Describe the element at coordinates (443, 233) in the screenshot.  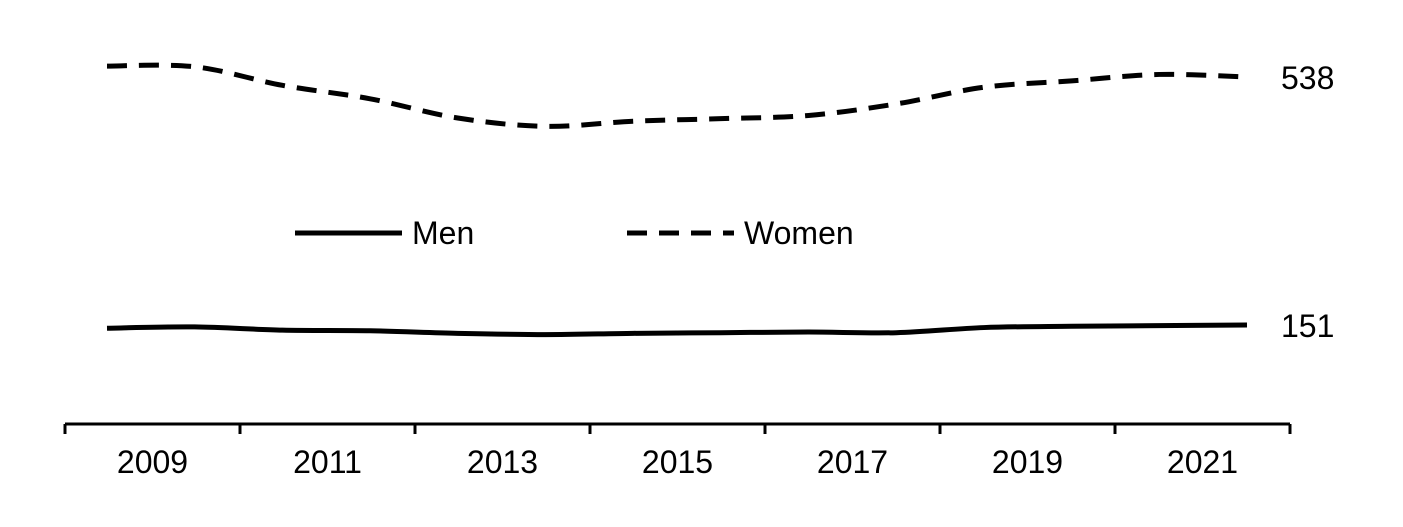
I see `legend-label-men: Men` at that location.